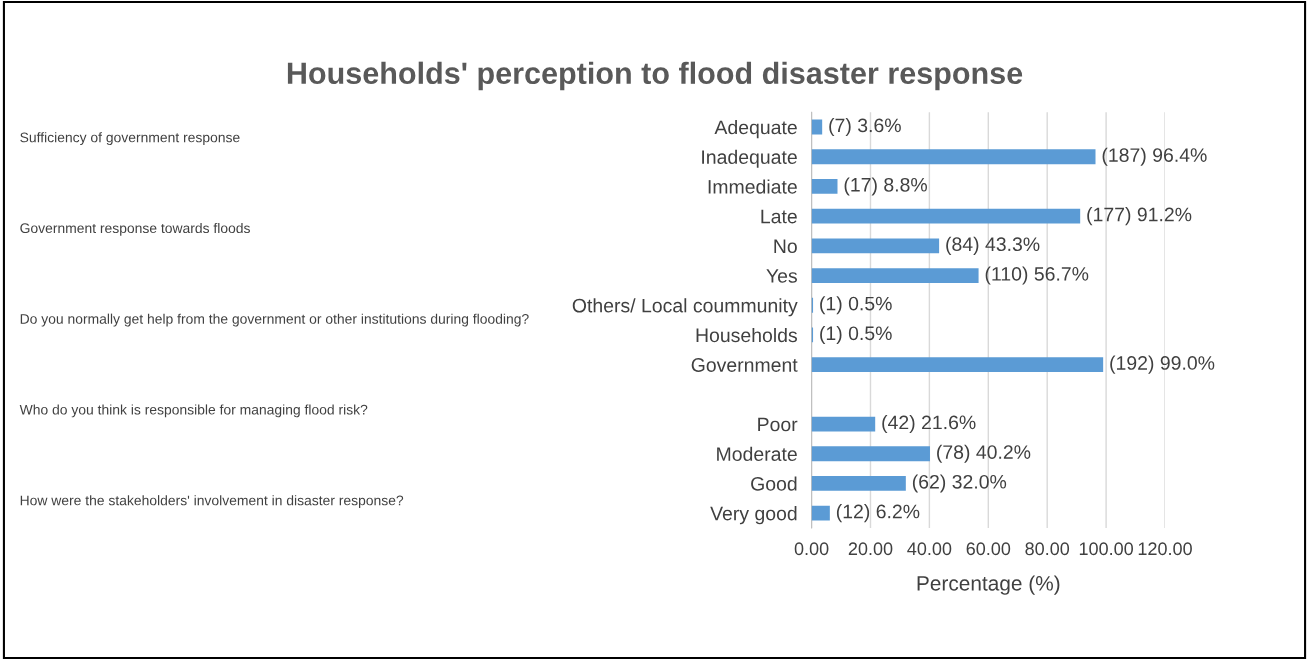 The width and height of the screenshot is (1309, 660). I want to click on x-tick-label: 80.00, so click(1047, 549).